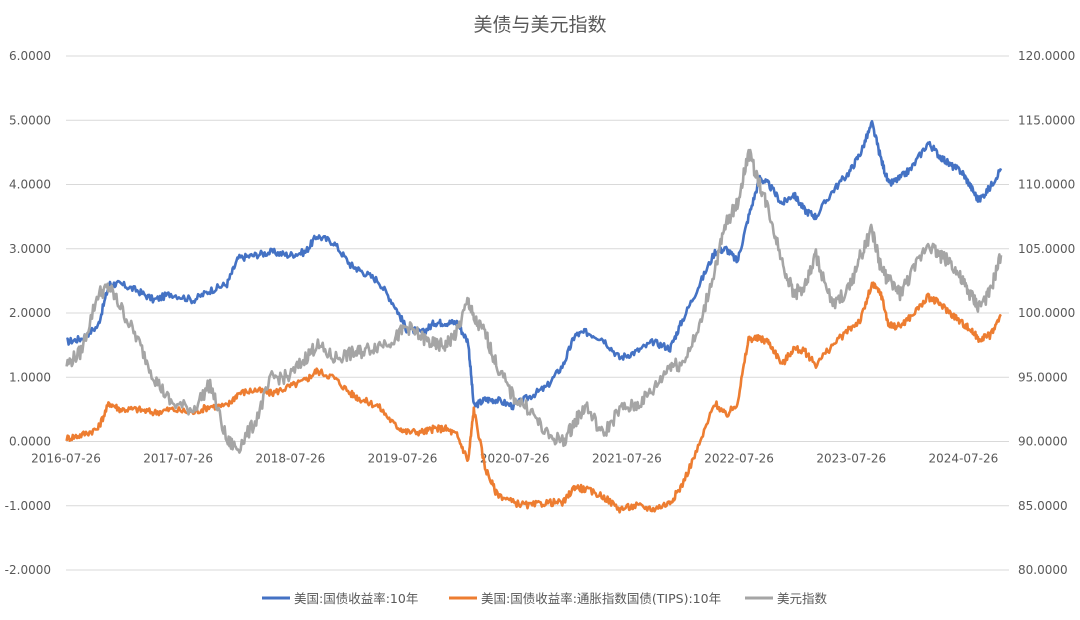  What do you see at coordinates (30, 56) in the screenshot?
I see `left-tick-label: 6.0000` at bounding box center [30, 56].